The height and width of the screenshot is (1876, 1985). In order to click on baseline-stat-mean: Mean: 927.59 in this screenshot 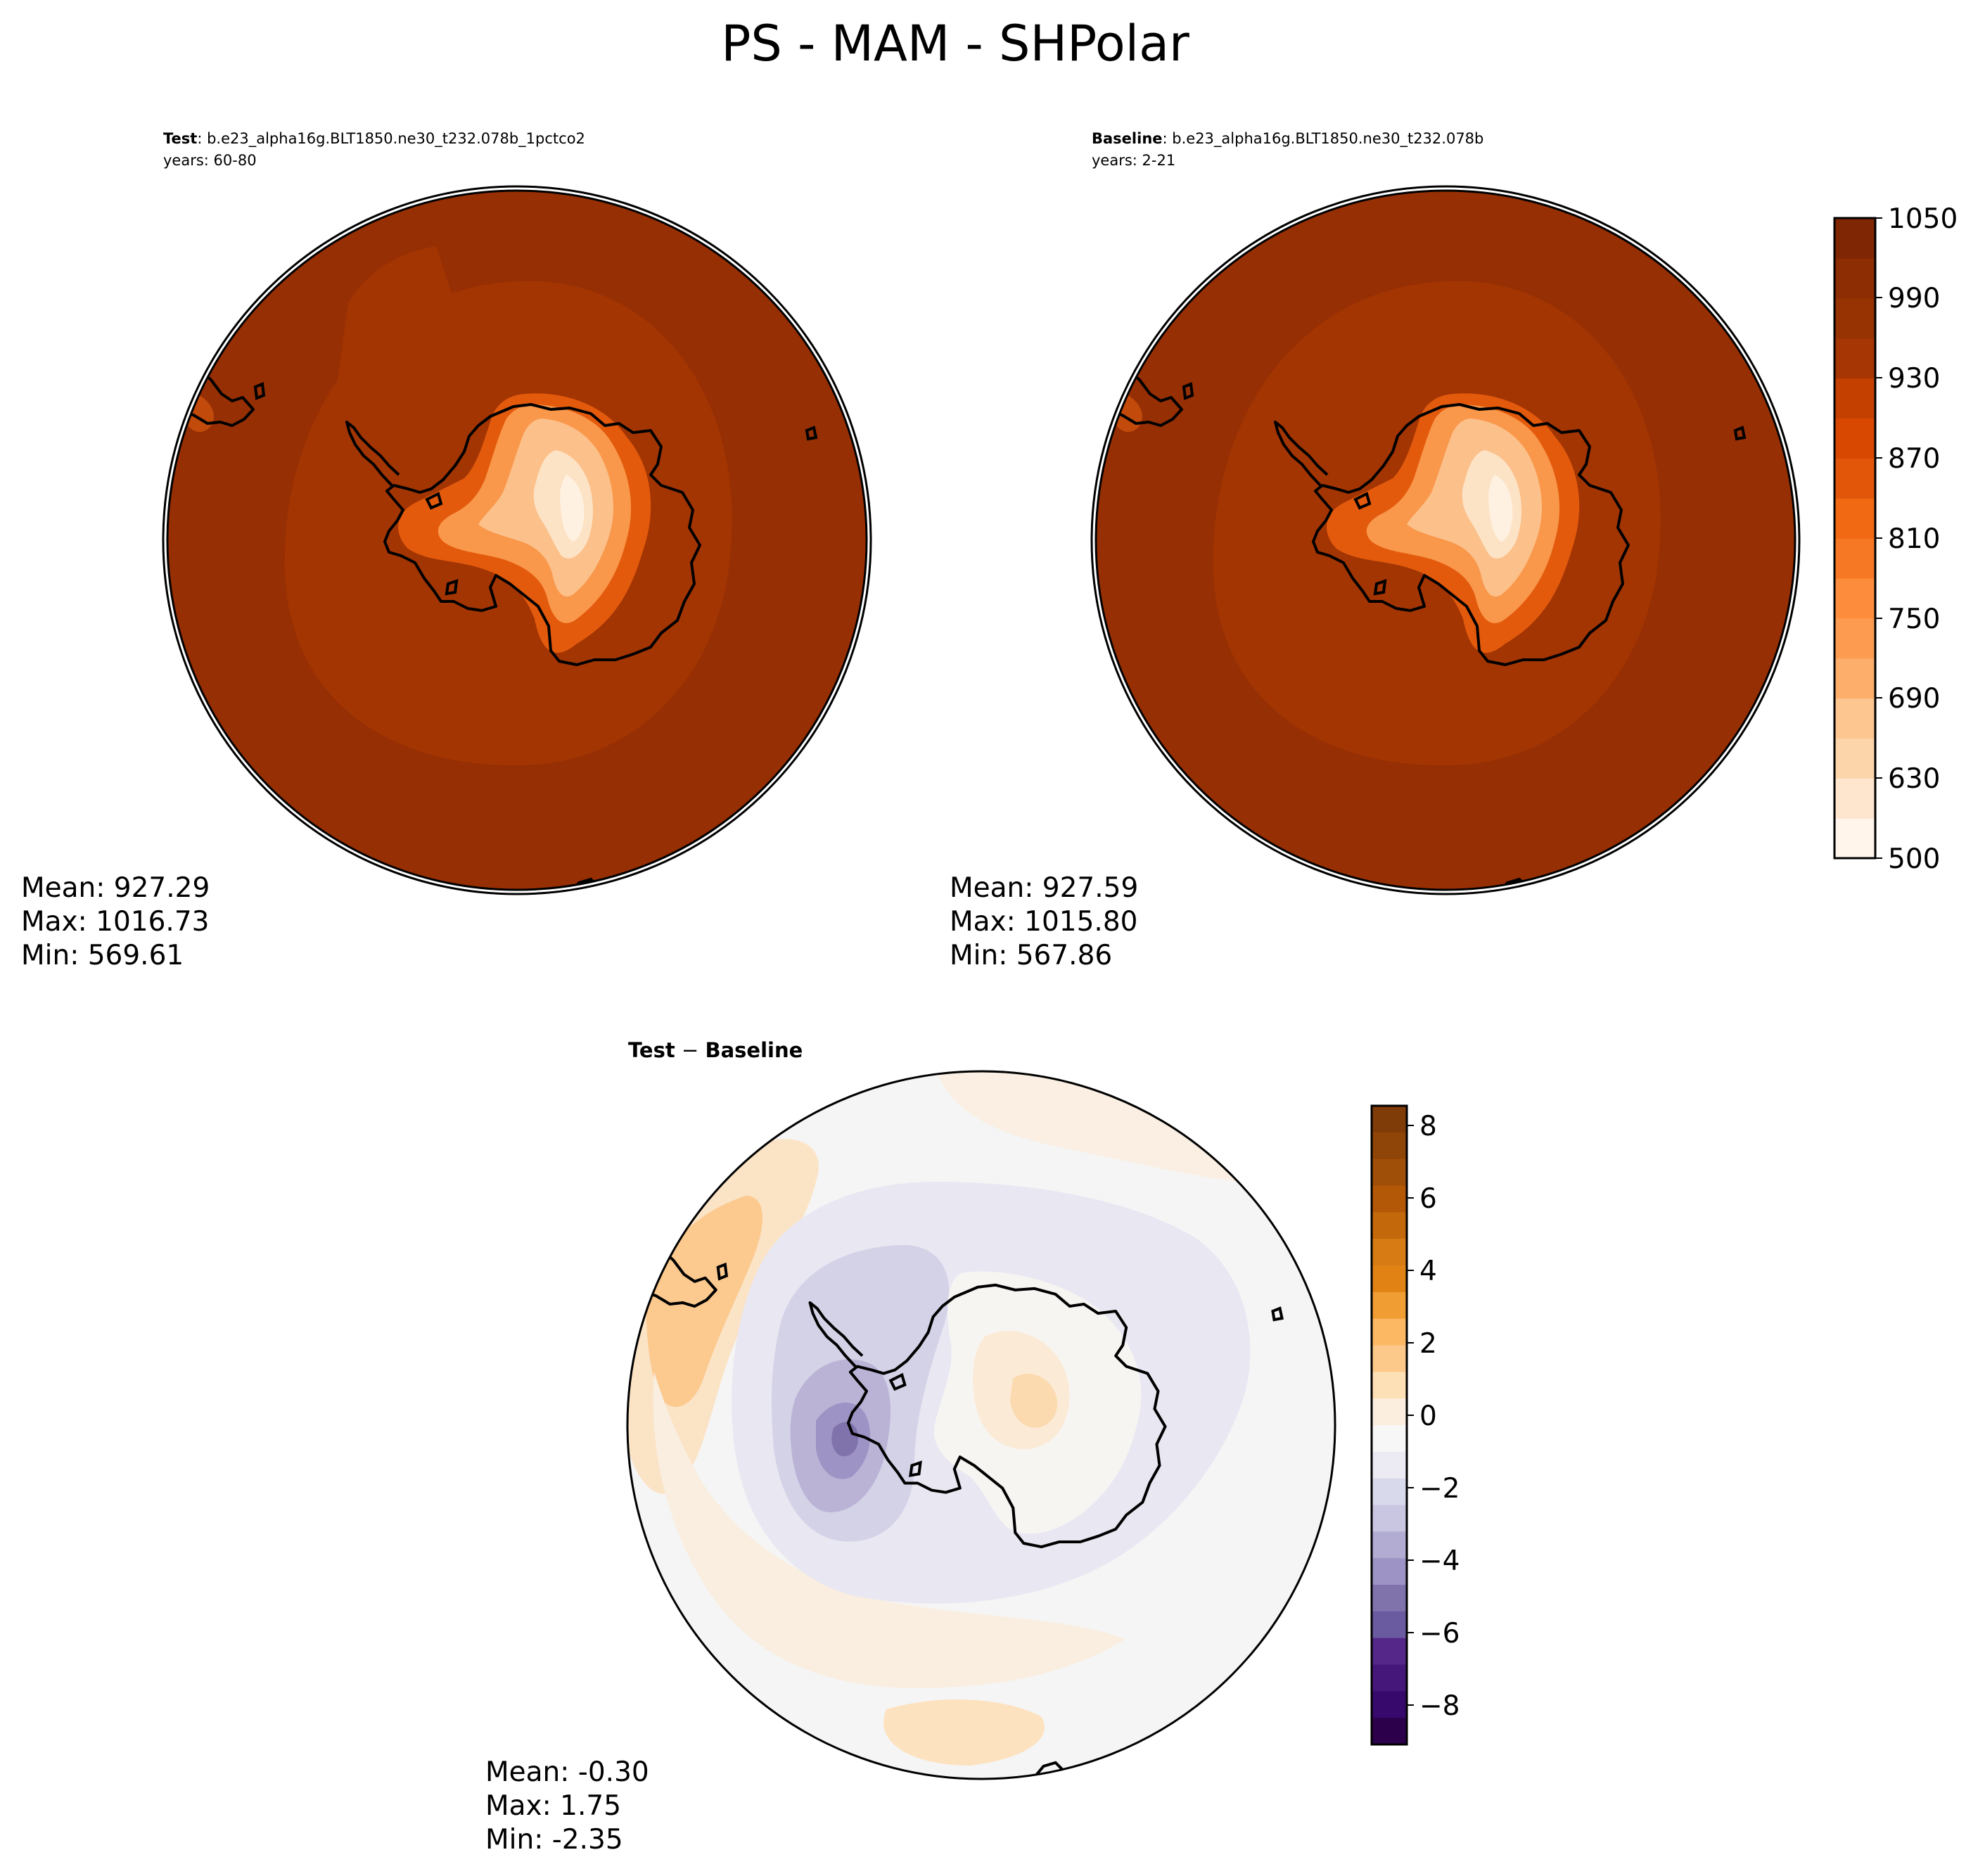, I will do `click(1044, 888)`.